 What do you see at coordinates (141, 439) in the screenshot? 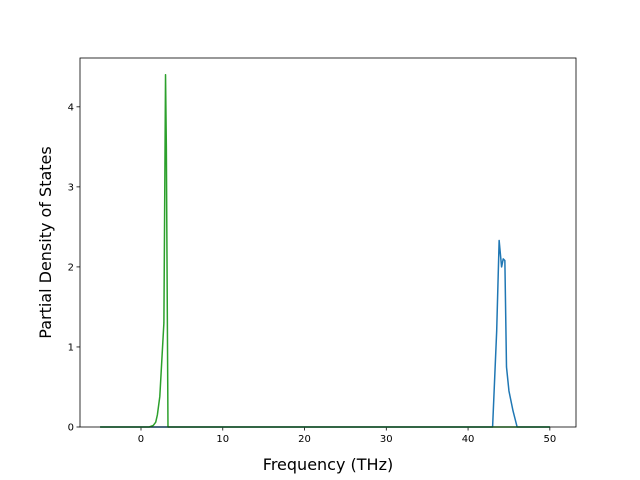
I see `x-tick-label: 0` at bounding box center [141, 439].